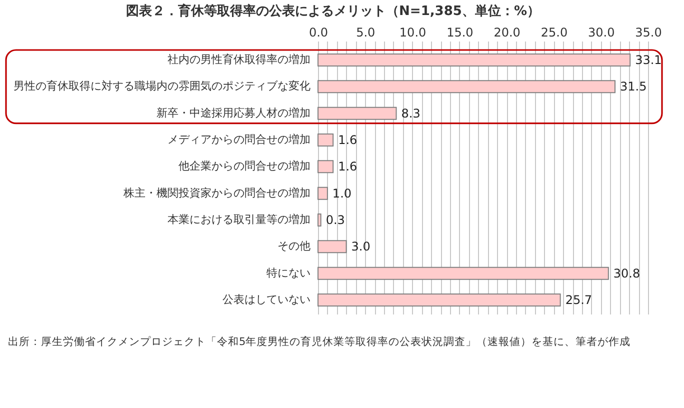  What do you see at coordinates (216, 193) in the screenshot?
I see `y-tick-label: 株主・機関投資家からの問合せの増加` at bounding box center [216, 193].